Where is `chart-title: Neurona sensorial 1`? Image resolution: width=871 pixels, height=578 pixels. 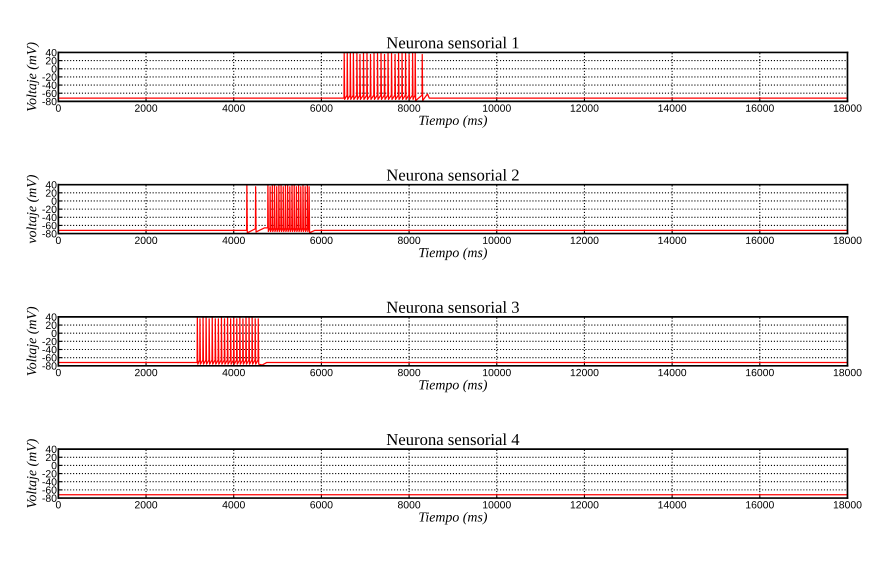 chart-title: Neurona sensorial 1 is located at coordinates (452, 42).